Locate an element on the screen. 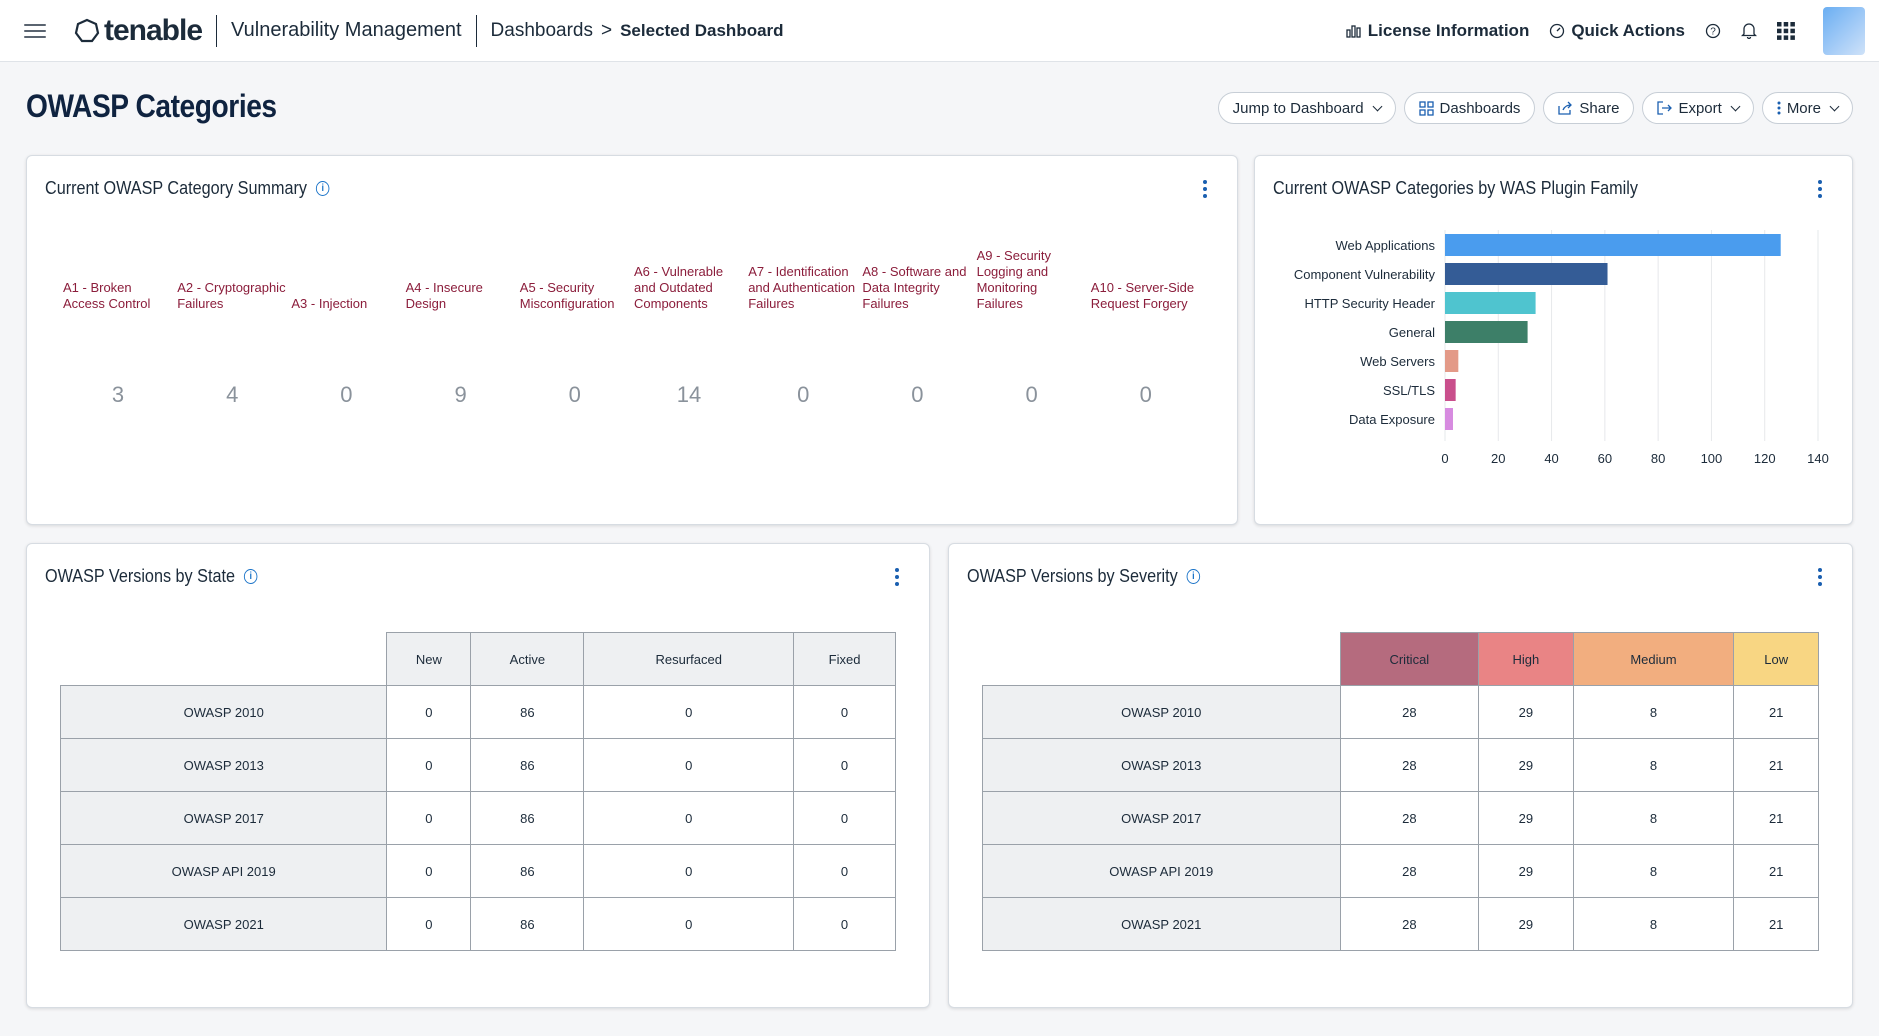 The width and height of the screenshot is (1879, 1036). table-row: OWASP API 2019 0 86 0 0 is located at coordinates (477, 871).